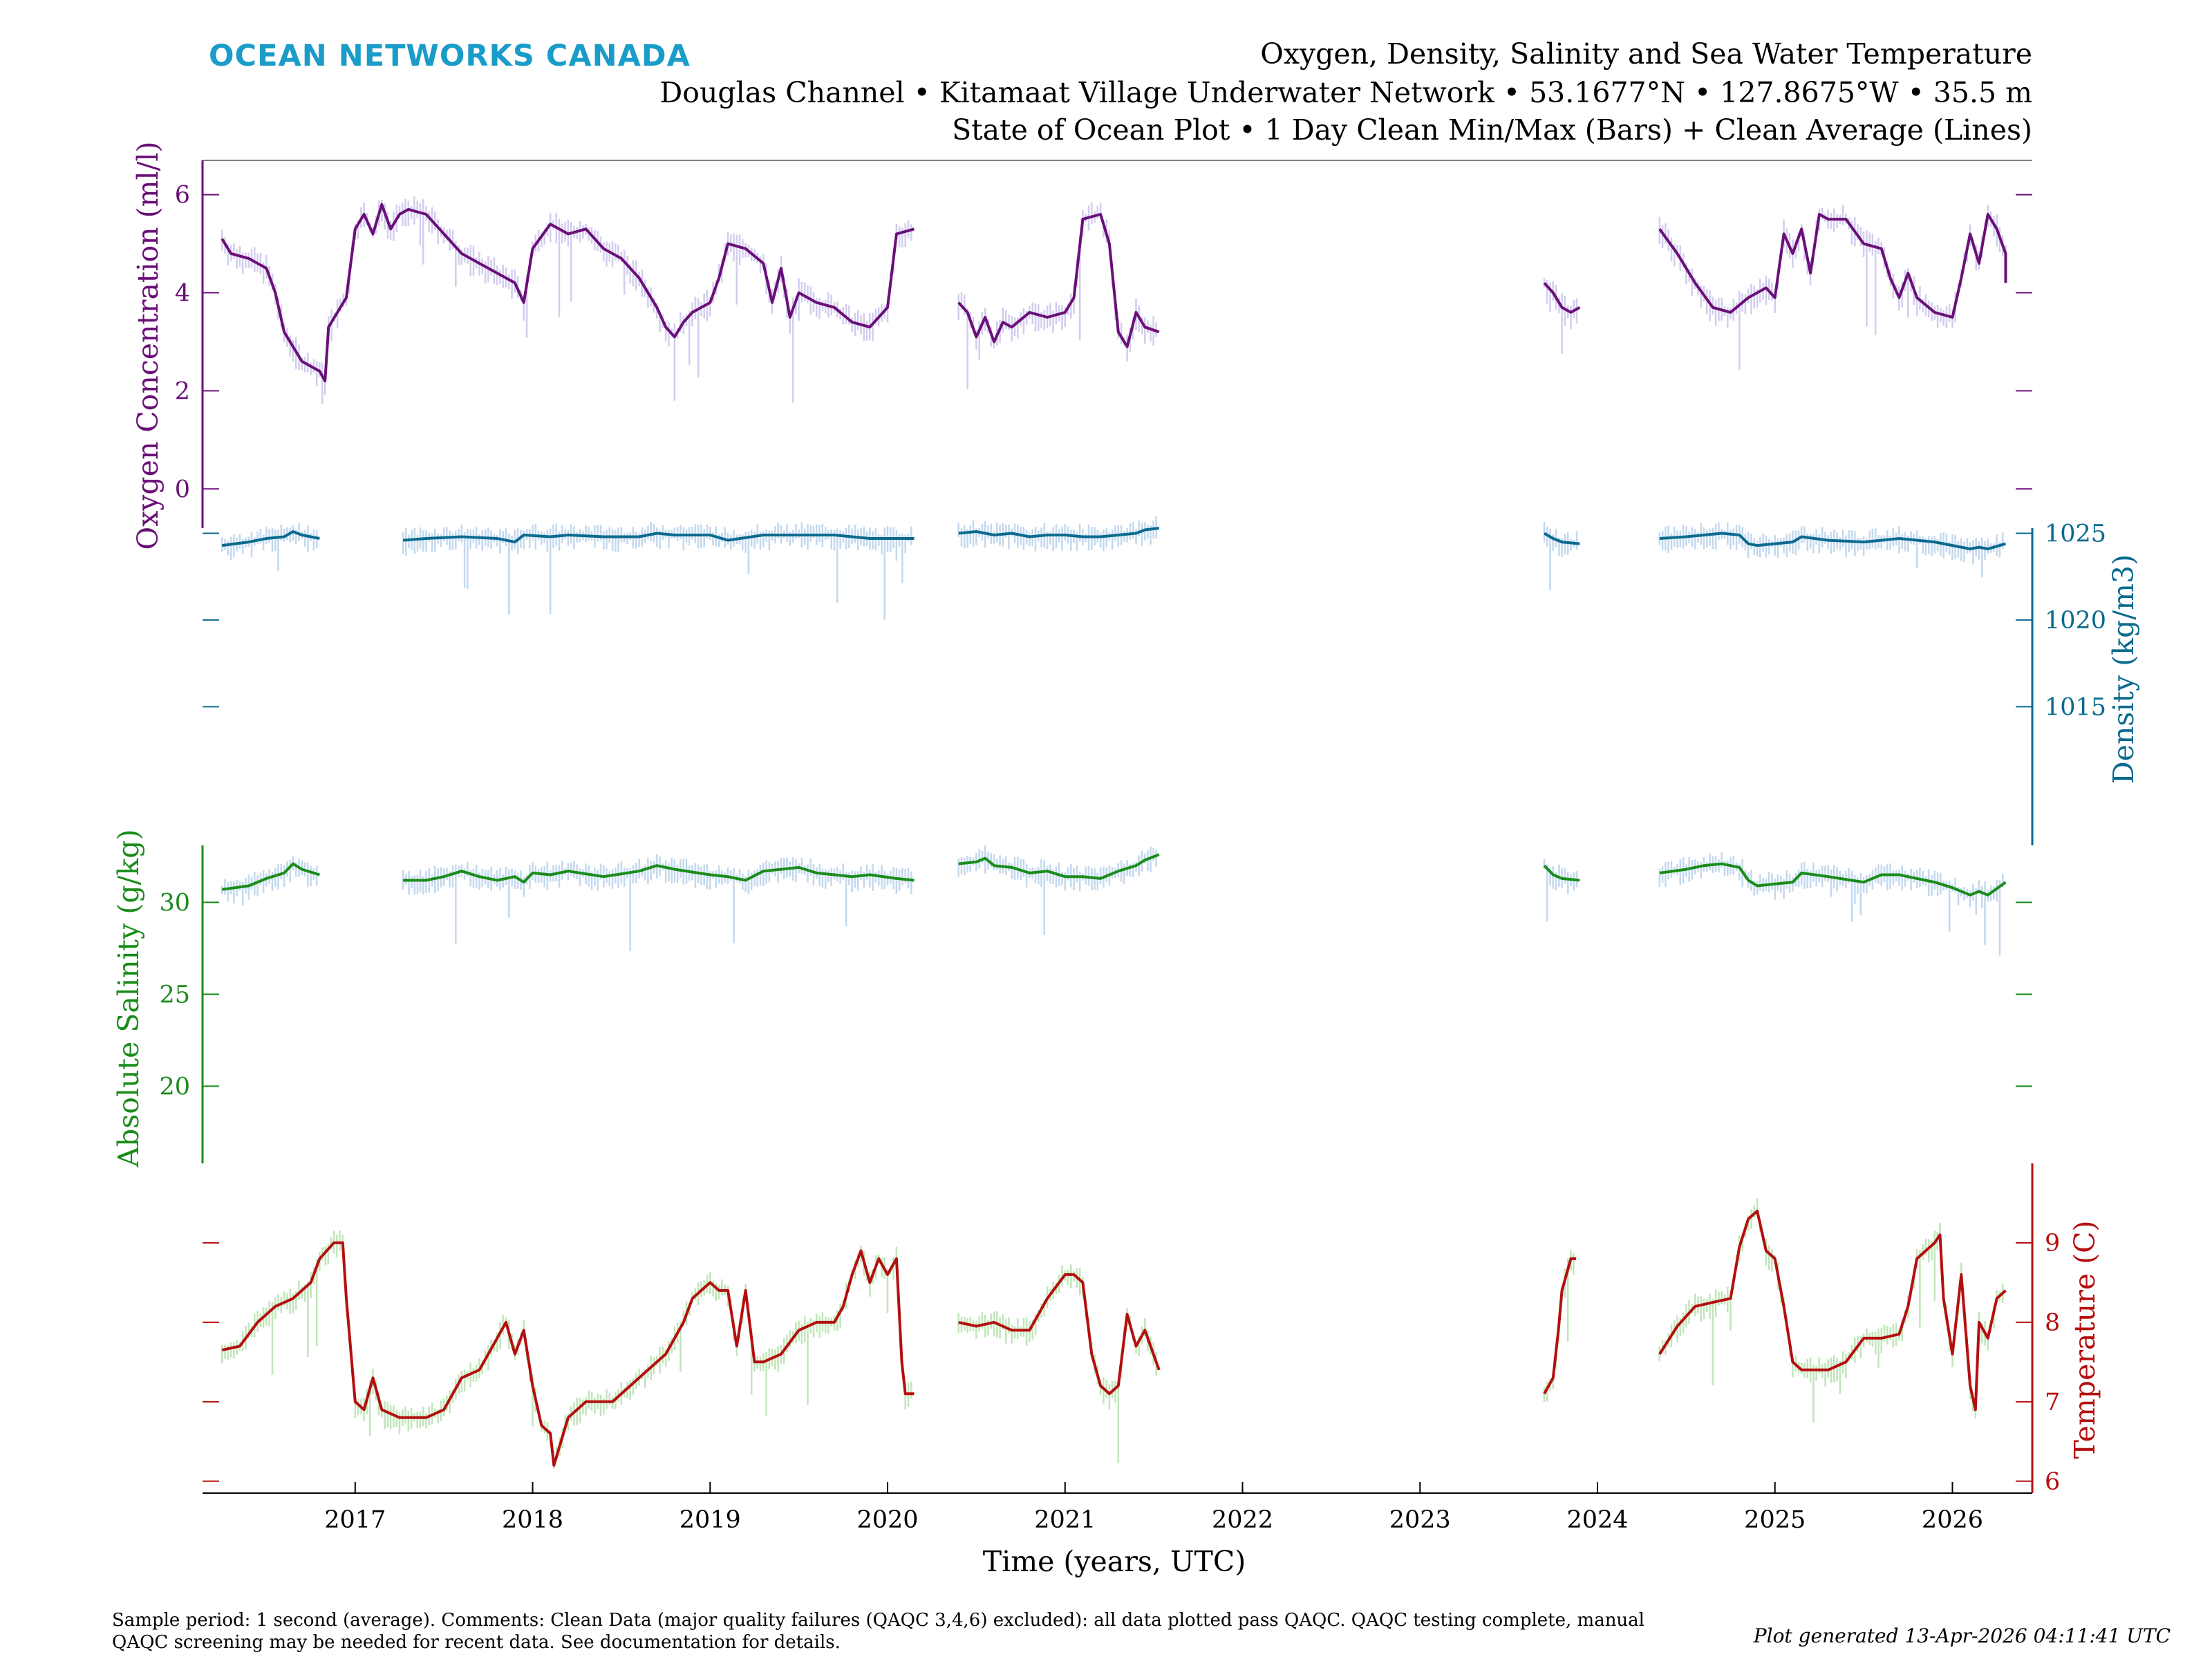  I want to click on temperature-y-tick-label-9: 9, so click(2052, 1243).